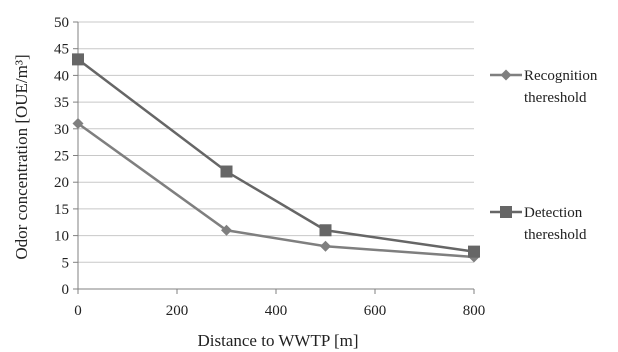 The image size is (618, 352). I want to click on x-tick-label: 800, so click(474, 311).